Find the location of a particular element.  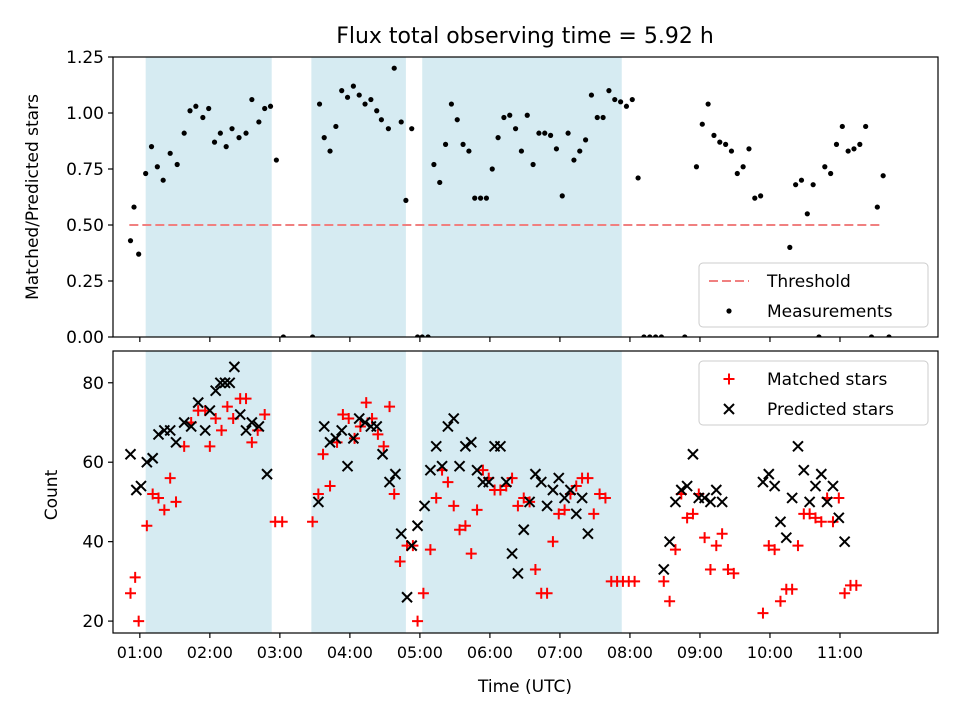

y-tick-label: 1.25 is located at coordinates (85, 58).